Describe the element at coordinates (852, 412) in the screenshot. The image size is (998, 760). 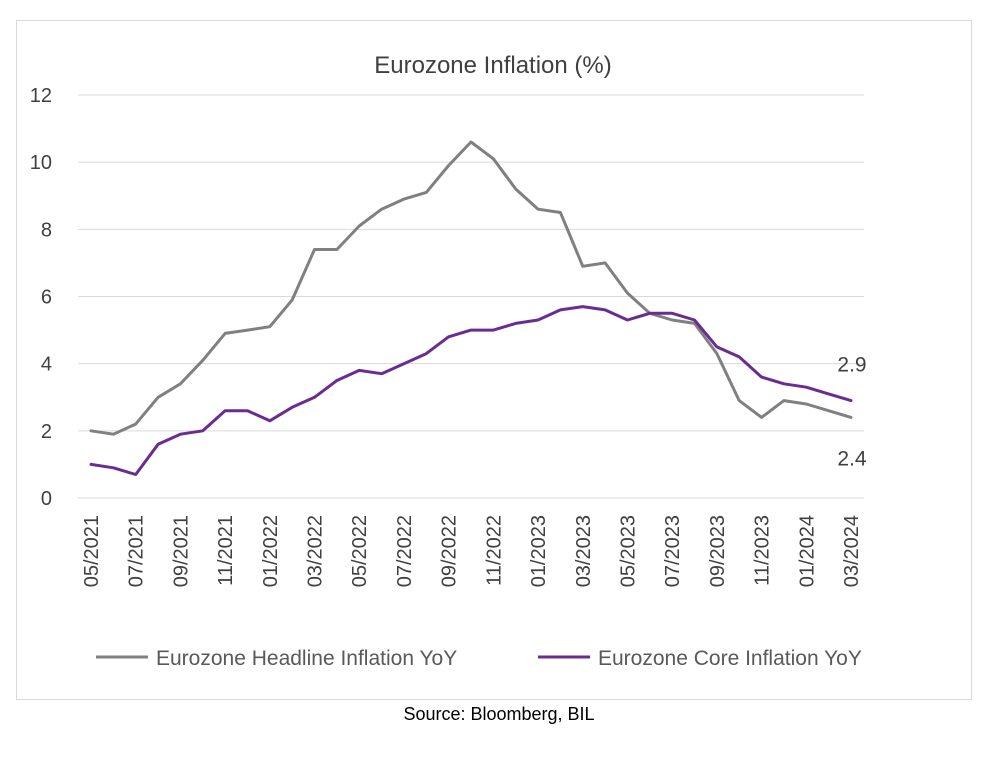
I see `annotations: 2.9 2.4` at that location.